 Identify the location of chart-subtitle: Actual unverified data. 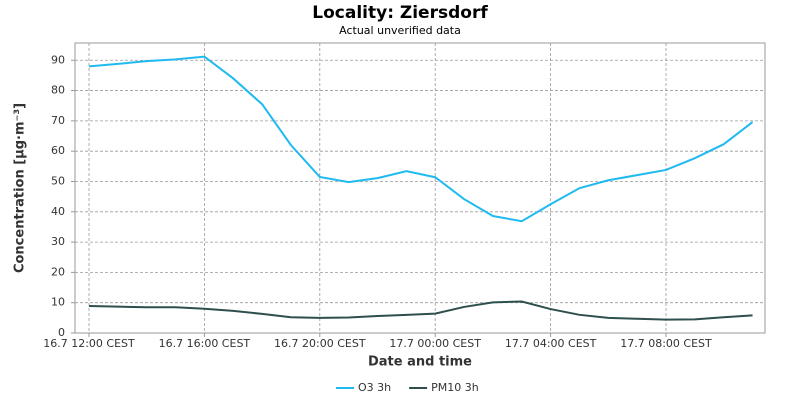
(400, 30).